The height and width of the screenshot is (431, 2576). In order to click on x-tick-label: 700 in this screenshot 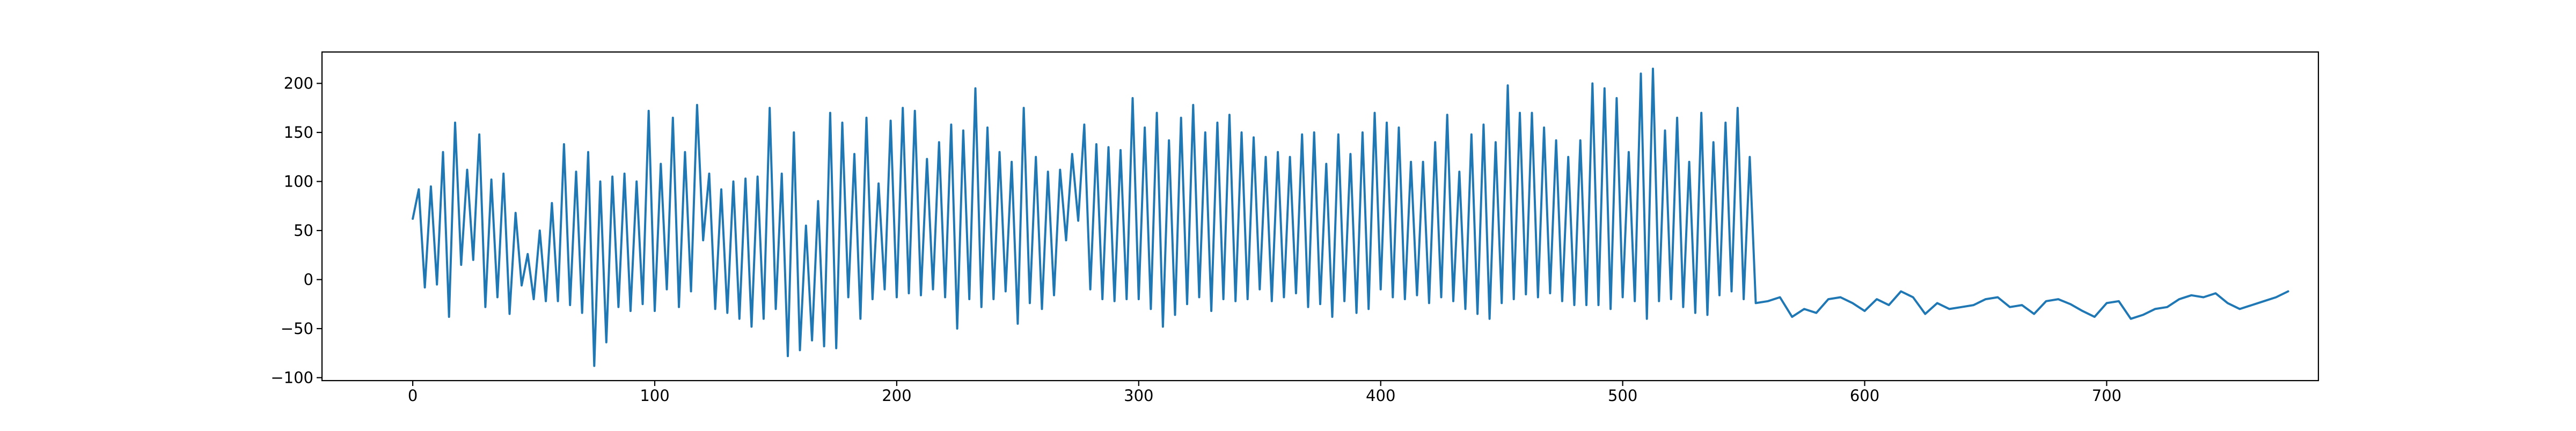, I will do `click(2106, 396)`.